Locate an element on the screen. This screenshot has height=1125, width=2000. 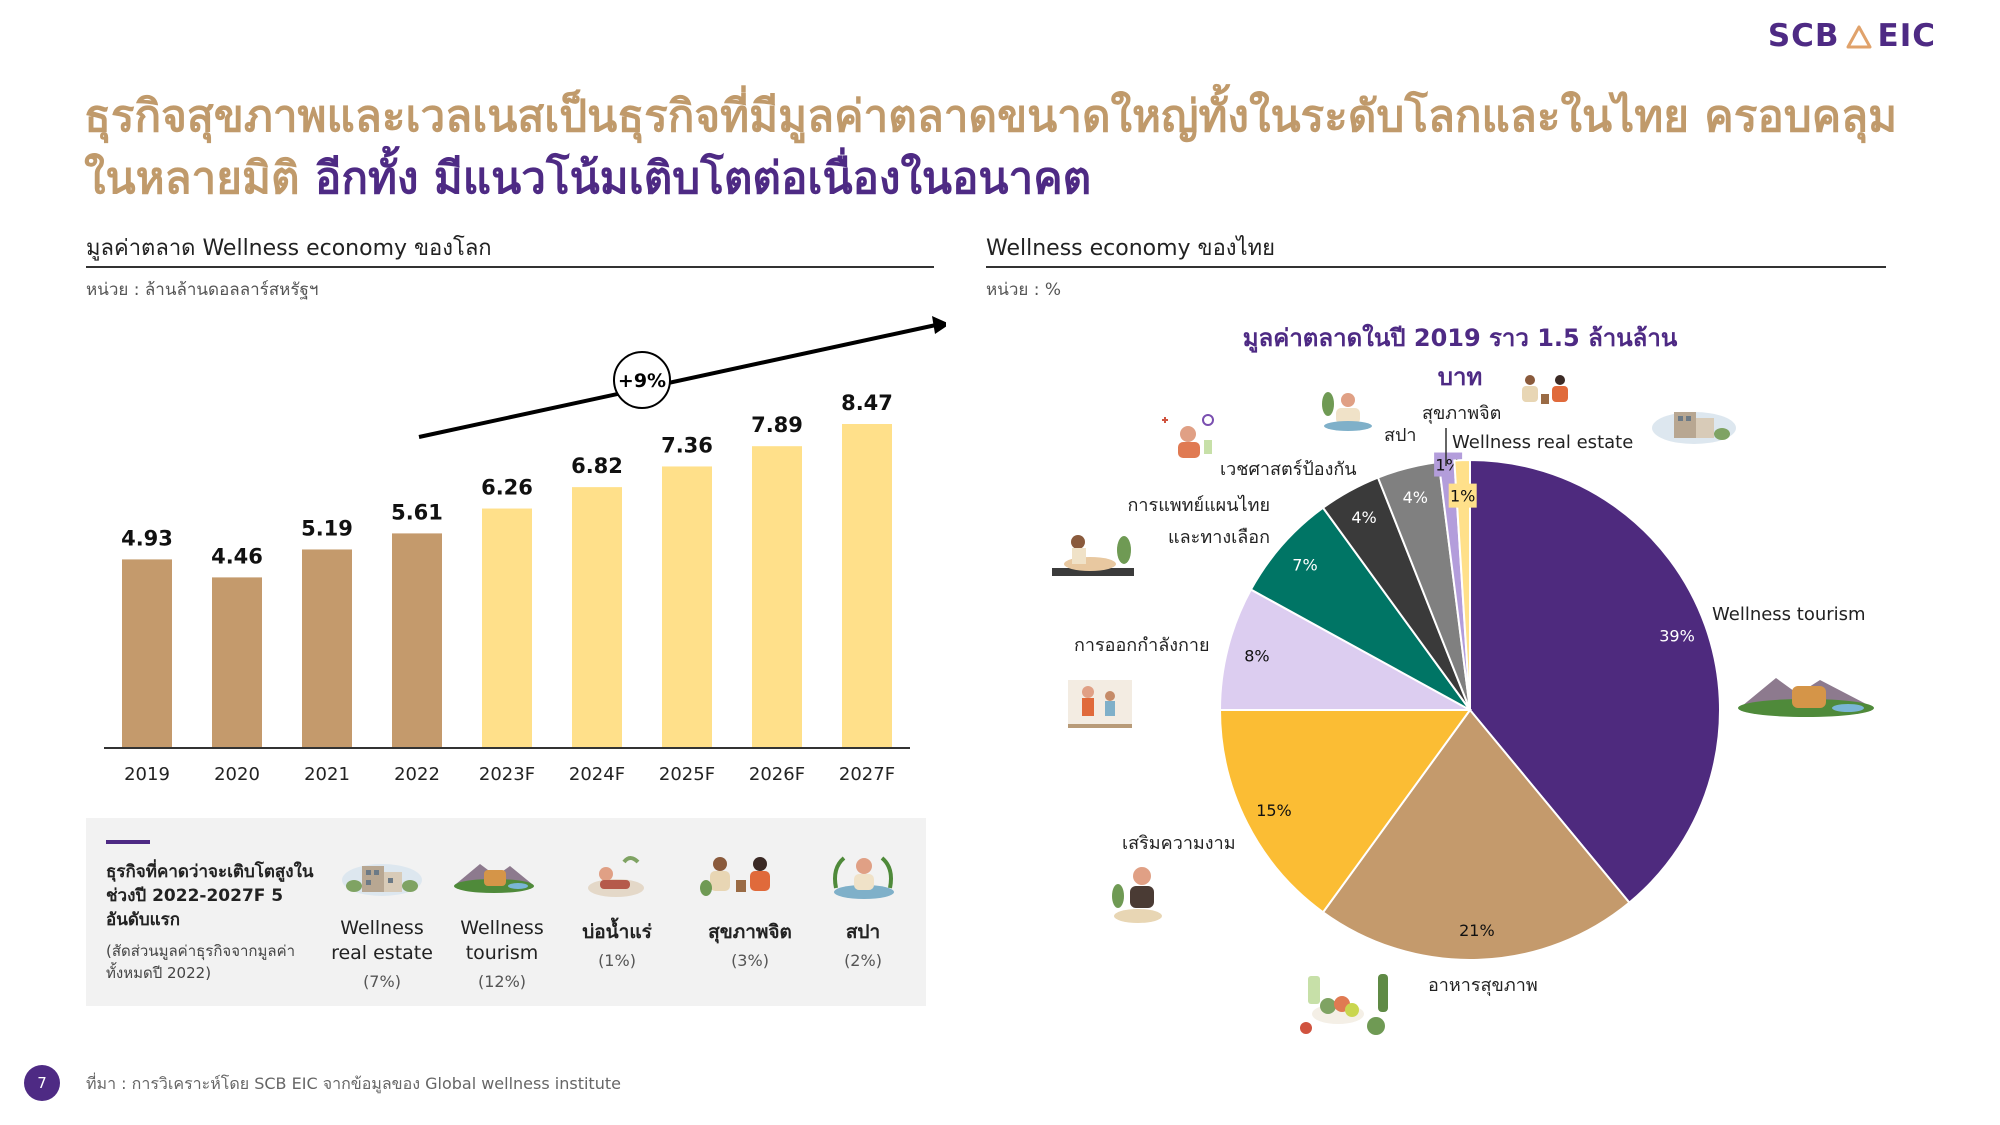
x-tick-label: 2020 is located at coordinates (237, 774).